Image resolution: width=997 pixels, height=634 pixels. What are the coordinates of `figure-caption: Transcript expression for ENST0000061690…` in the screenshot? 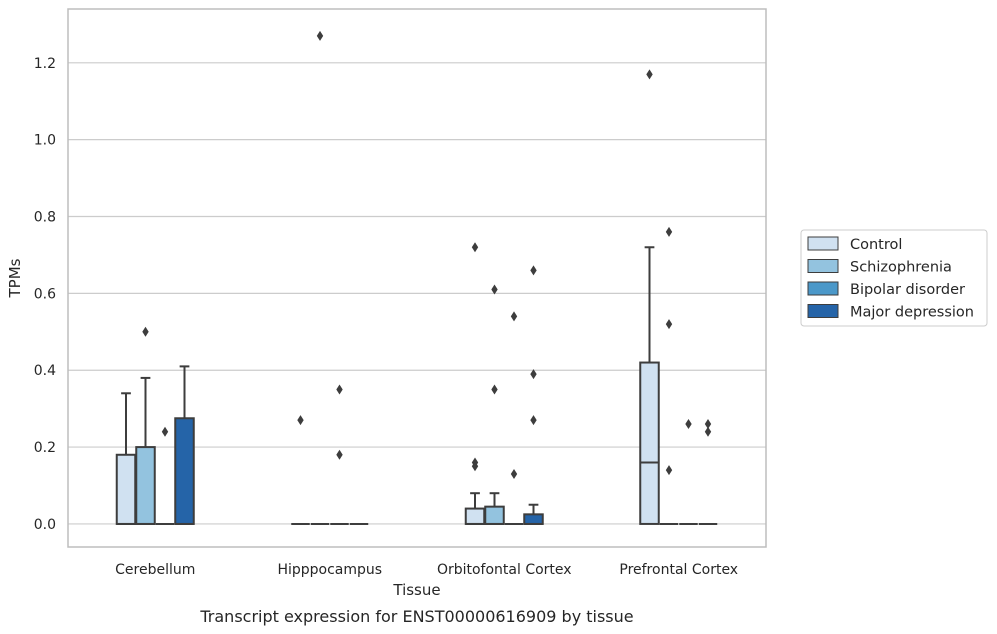 It's located at (416, 616).